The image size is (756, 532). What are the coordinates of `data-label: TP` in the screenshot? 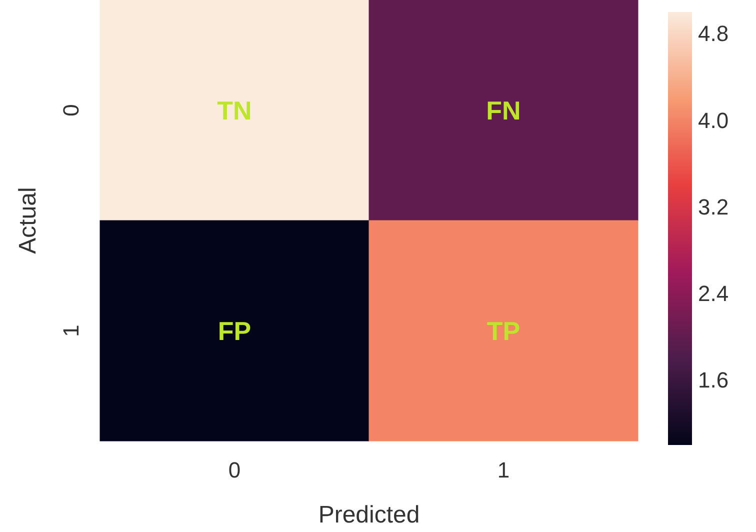 It's located at (503, 331).